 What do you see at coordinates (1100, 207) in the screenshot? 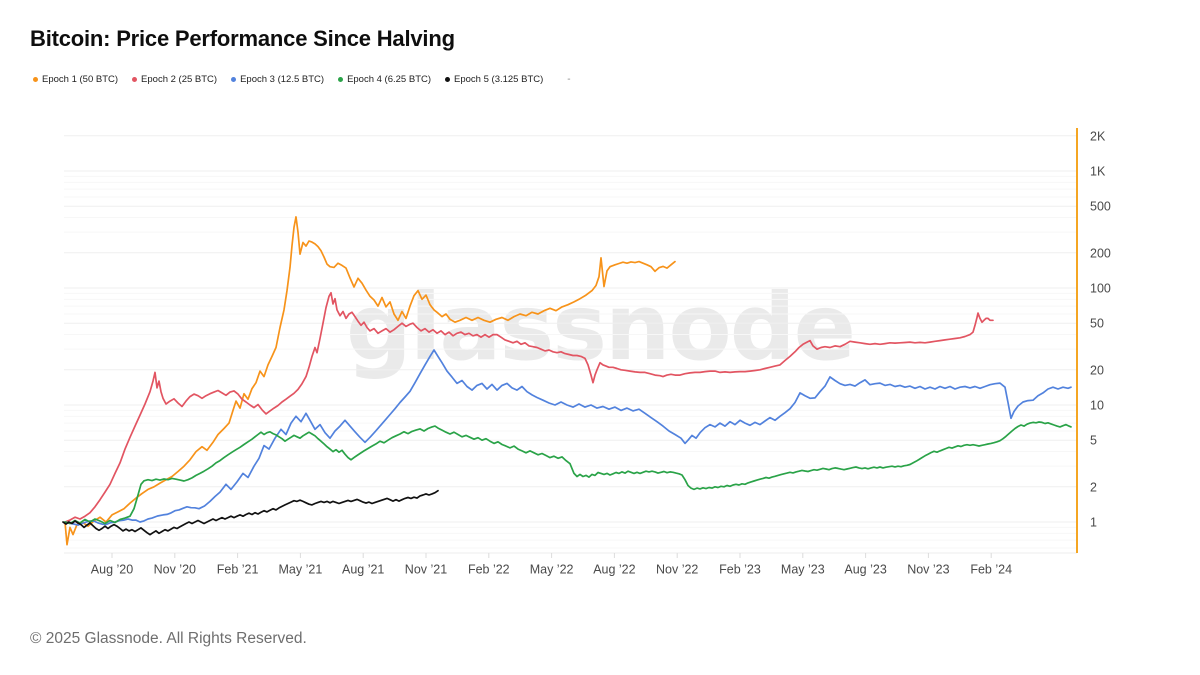
I see `y-tick-label: 500` at bounding box center [1100, 207].